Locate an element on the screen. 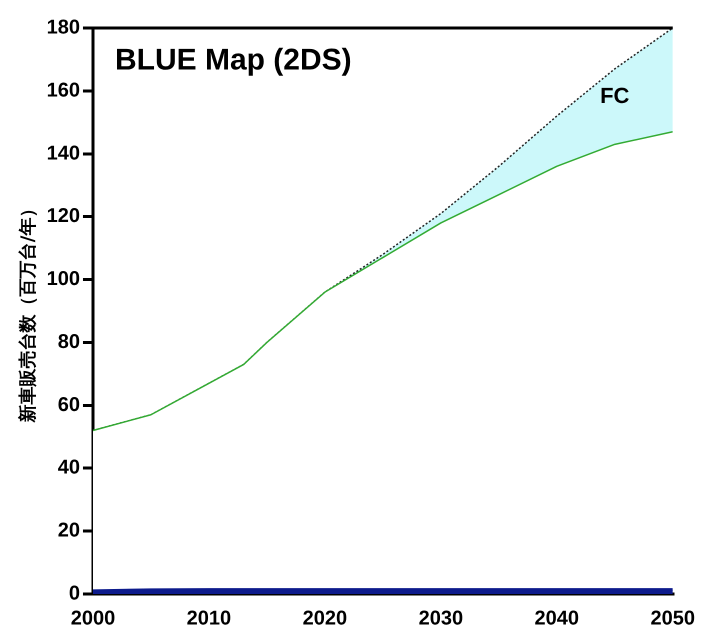 Image resolution: width=706 pixels, height=642 pixels. y-tick-label: 80 is located at coordinates (69, 341).